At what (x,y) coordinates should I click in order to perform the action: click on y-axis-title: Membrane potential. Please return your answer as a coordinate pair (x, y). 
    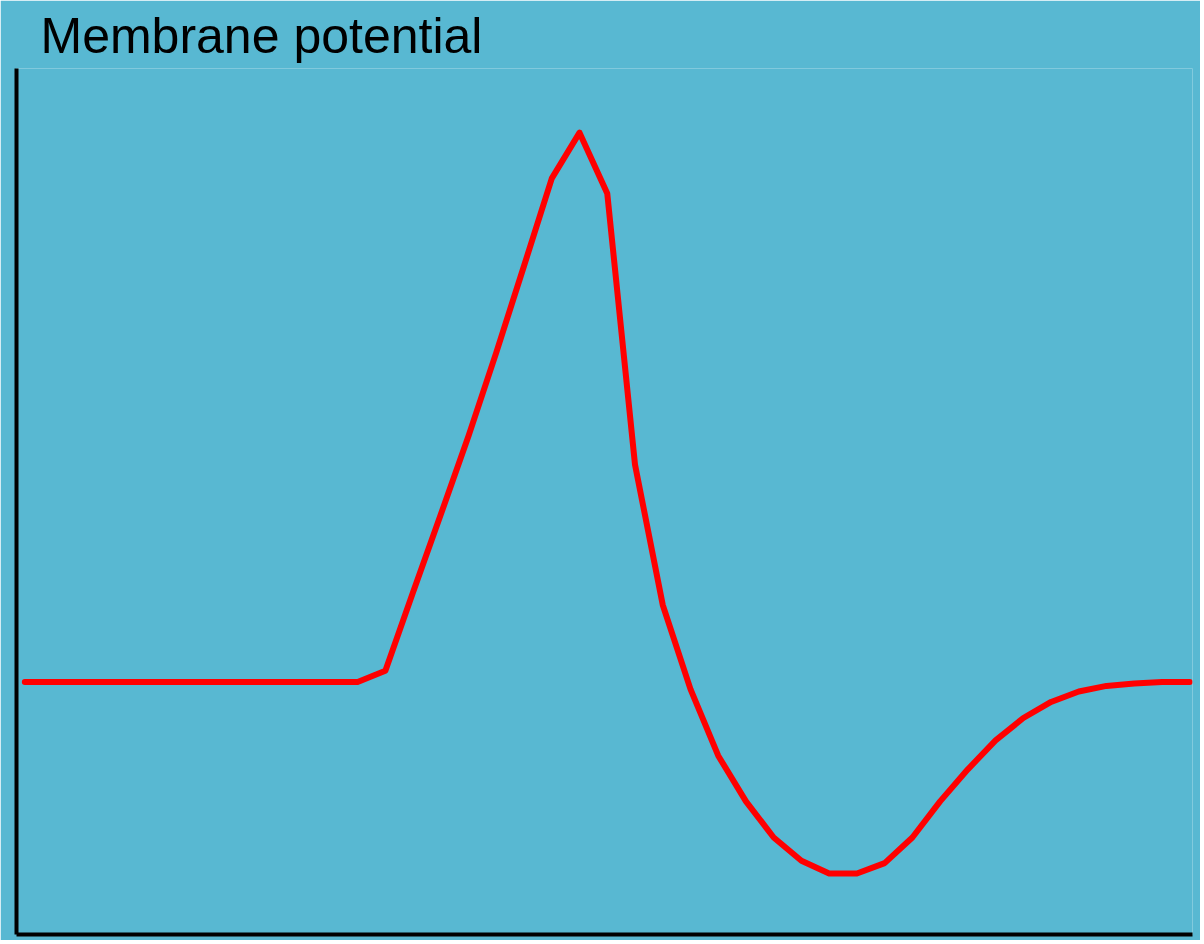
    Looking at the image, I should click on (261, 35).